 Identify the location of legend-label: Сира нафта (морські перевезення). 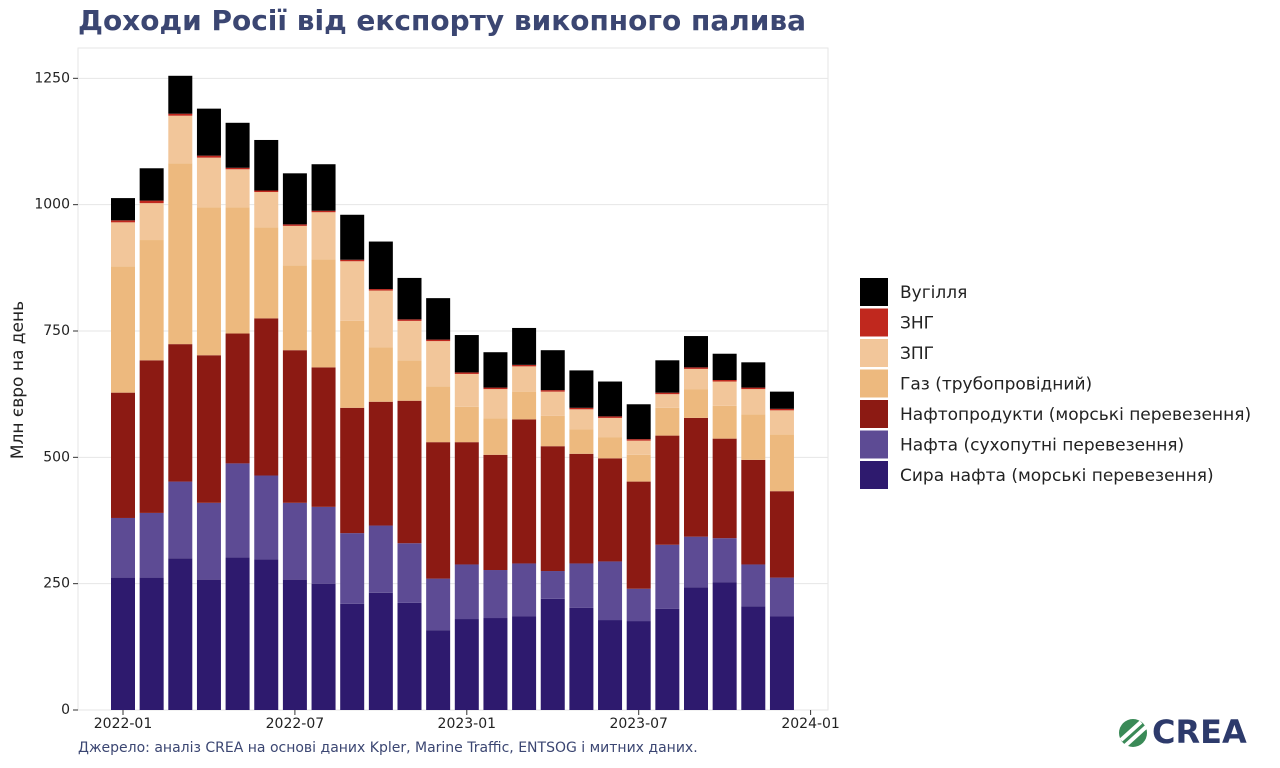
(1057, 476).